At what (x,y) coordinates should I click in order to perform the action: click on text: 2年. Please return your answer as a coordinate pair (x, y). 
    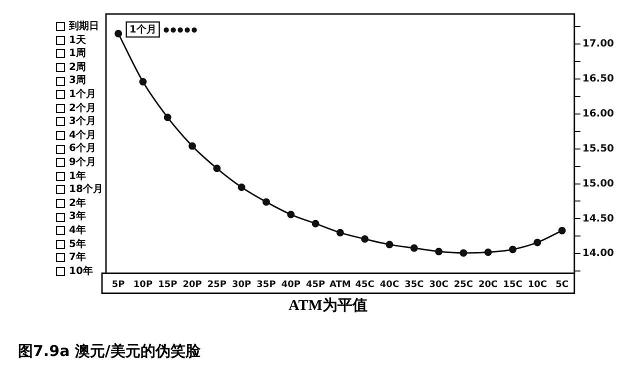
    Looking at the image, I should click on (77, 203).